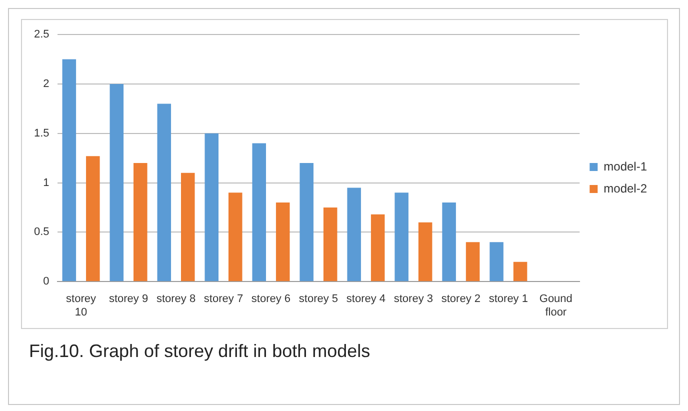 The height and width of the screenshot is (411, 688). Describe the element at coordinates (366, 299) in the screenshot. I see `x-tick-label: storey 4` at that location.